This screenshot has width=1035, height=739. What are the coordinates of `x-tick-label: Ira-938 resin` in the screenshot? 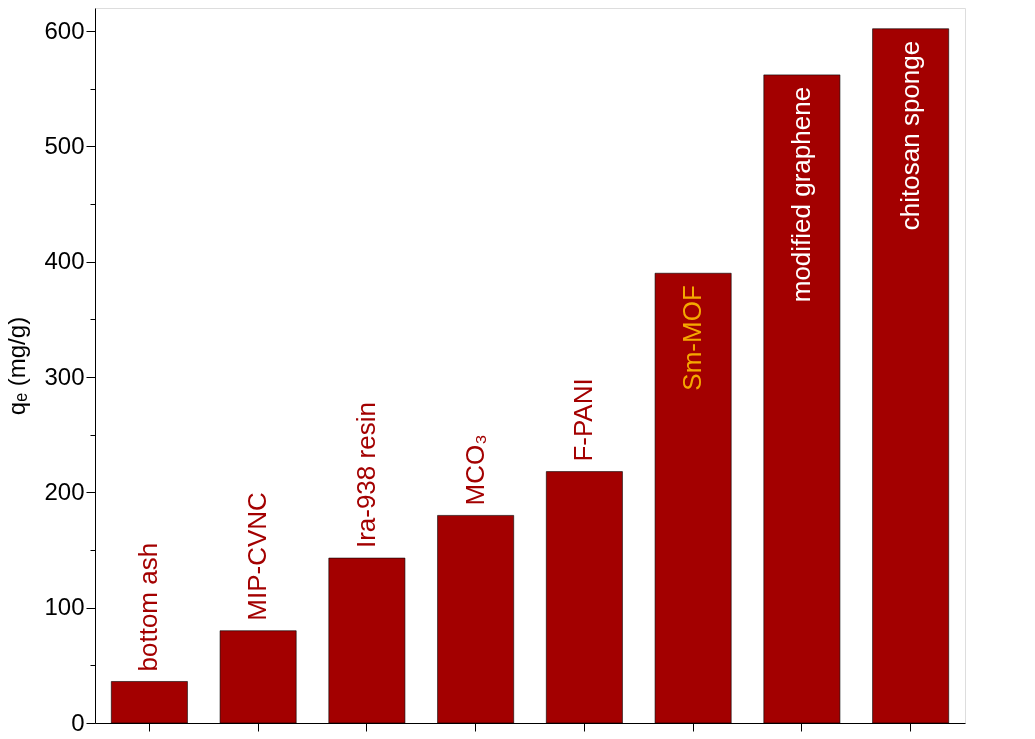 It's located at (365, 475).